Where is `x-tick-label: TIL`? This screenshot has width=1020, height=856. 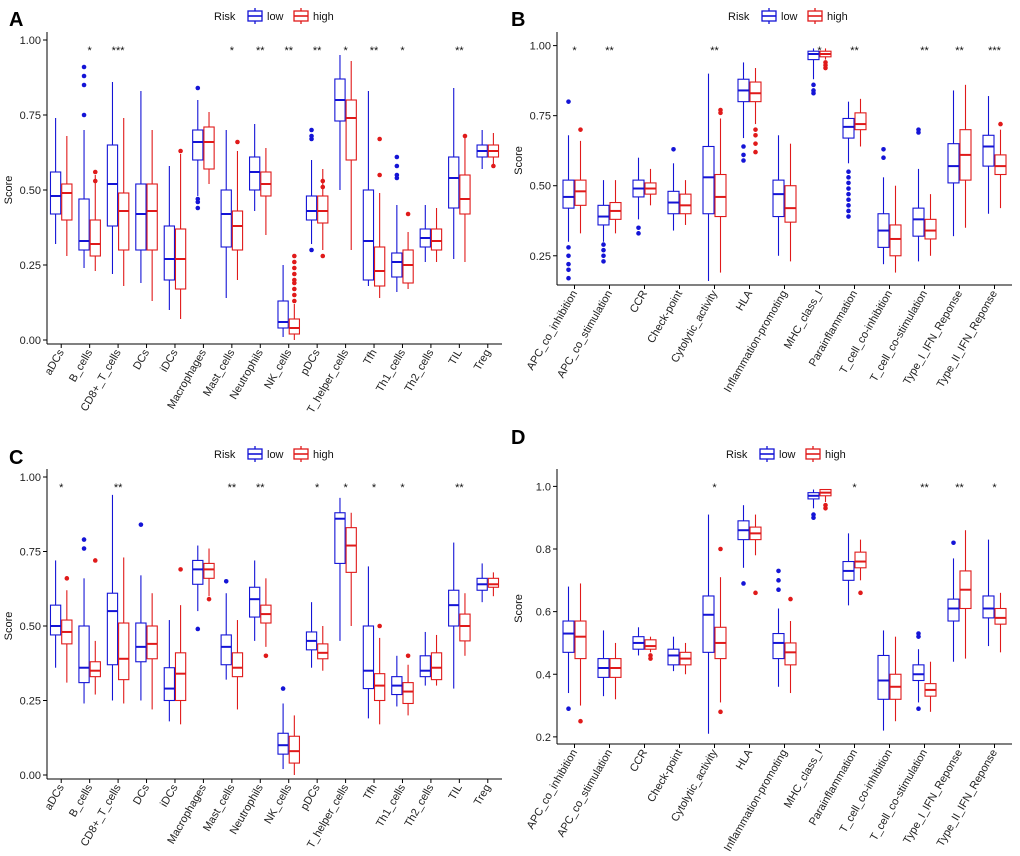
x-tick-label: TIL is located at coordinates (456, 358).